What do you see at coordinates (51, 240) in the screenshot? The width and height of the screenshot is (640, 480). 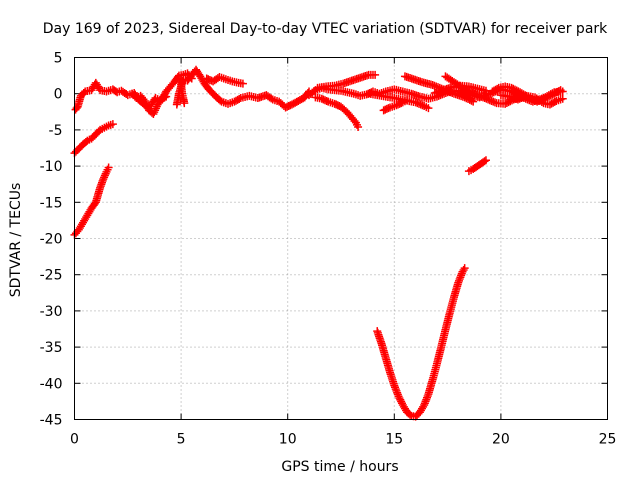 I see `y-tick-label: -20` at bounding box center [51, 240].